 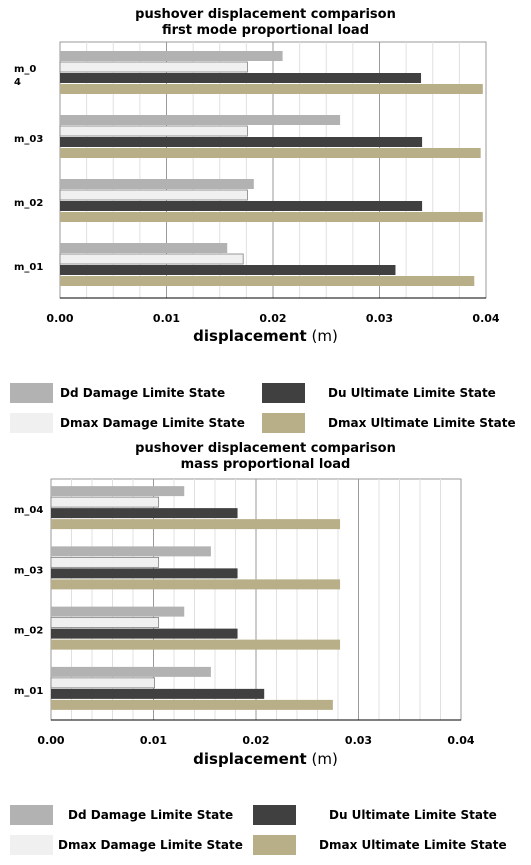 What do you see at coordinates (265, 30) in the screenshot?
I see `chart-title-line2: first mode proportional load` at bounding box center [265, 30].